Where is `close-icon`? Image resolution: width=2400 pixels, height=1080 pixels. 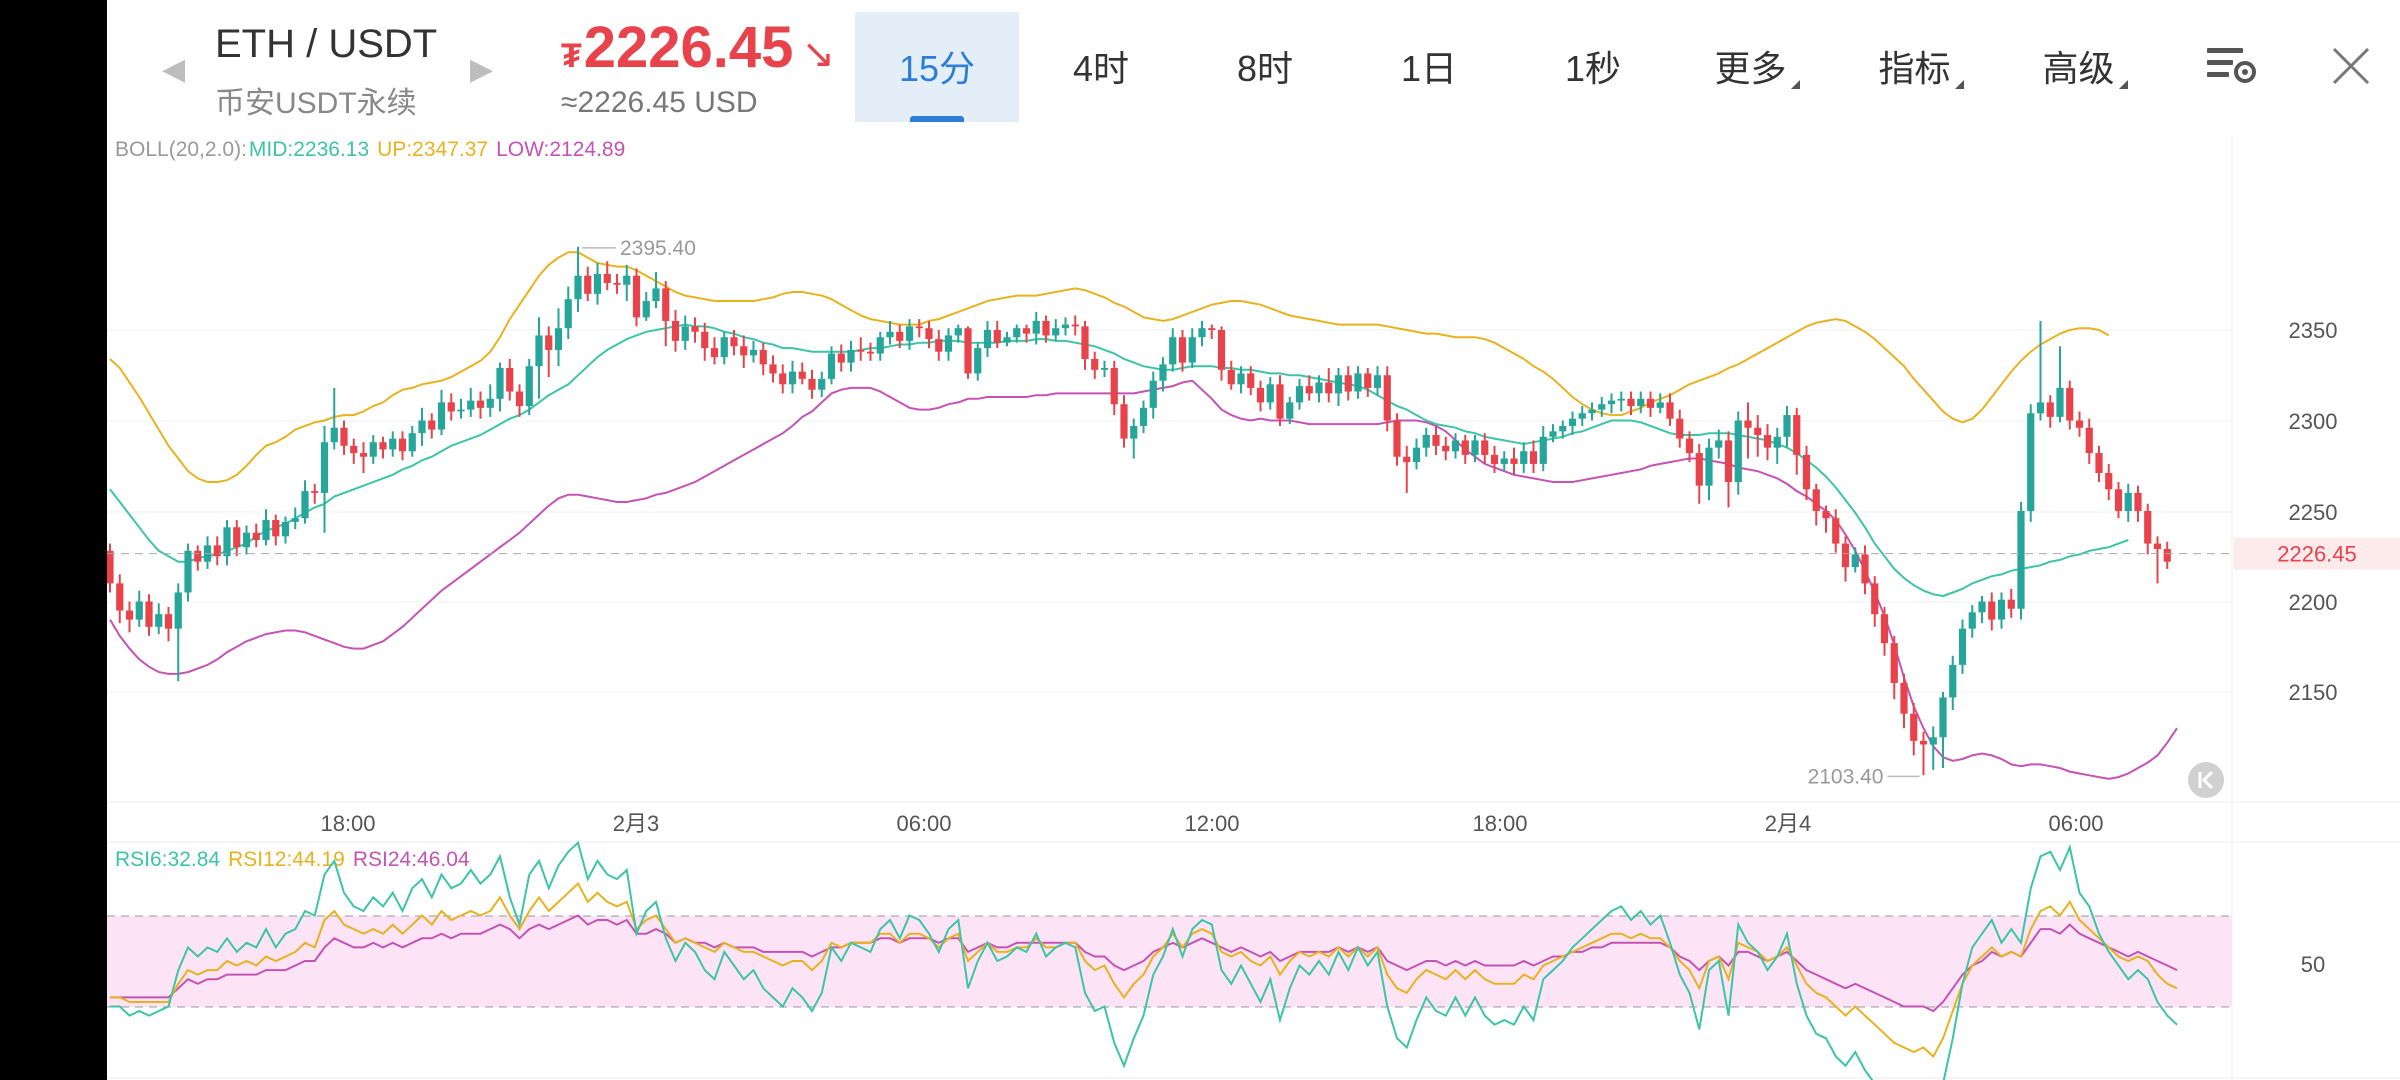
close-icon is located at coordinates (2351, 66).